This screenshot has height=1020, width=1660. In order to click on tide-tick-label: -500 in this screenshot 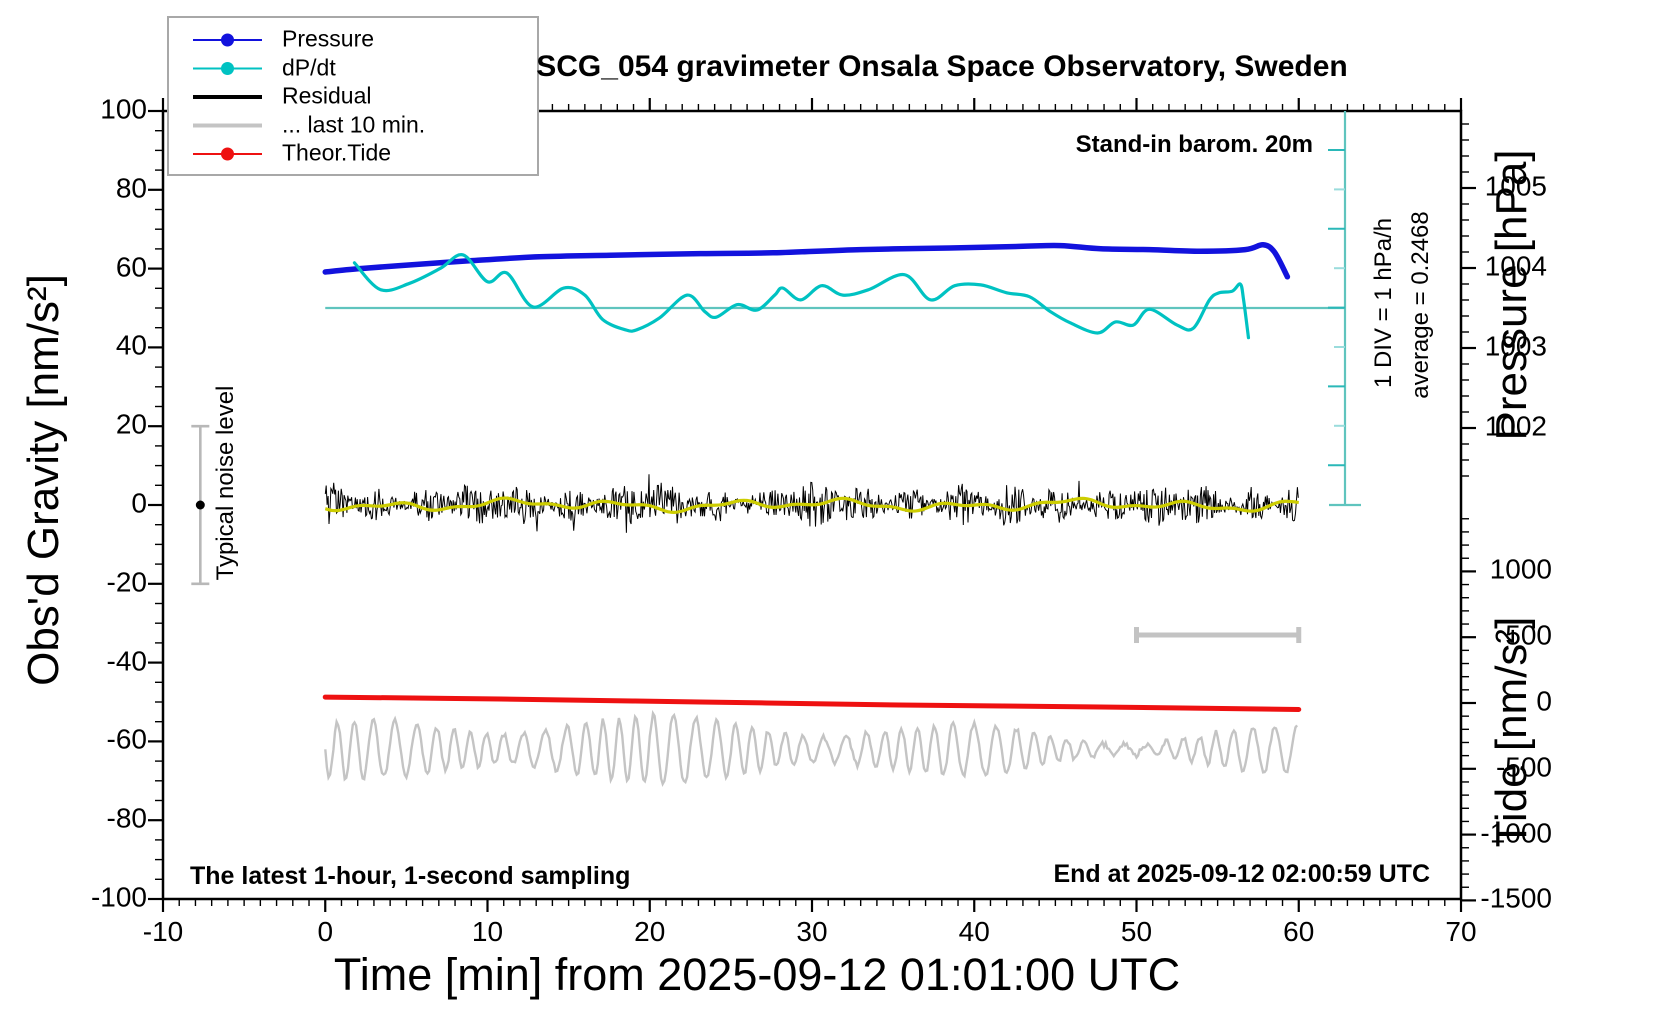, I will do `click(1523, 767)`.